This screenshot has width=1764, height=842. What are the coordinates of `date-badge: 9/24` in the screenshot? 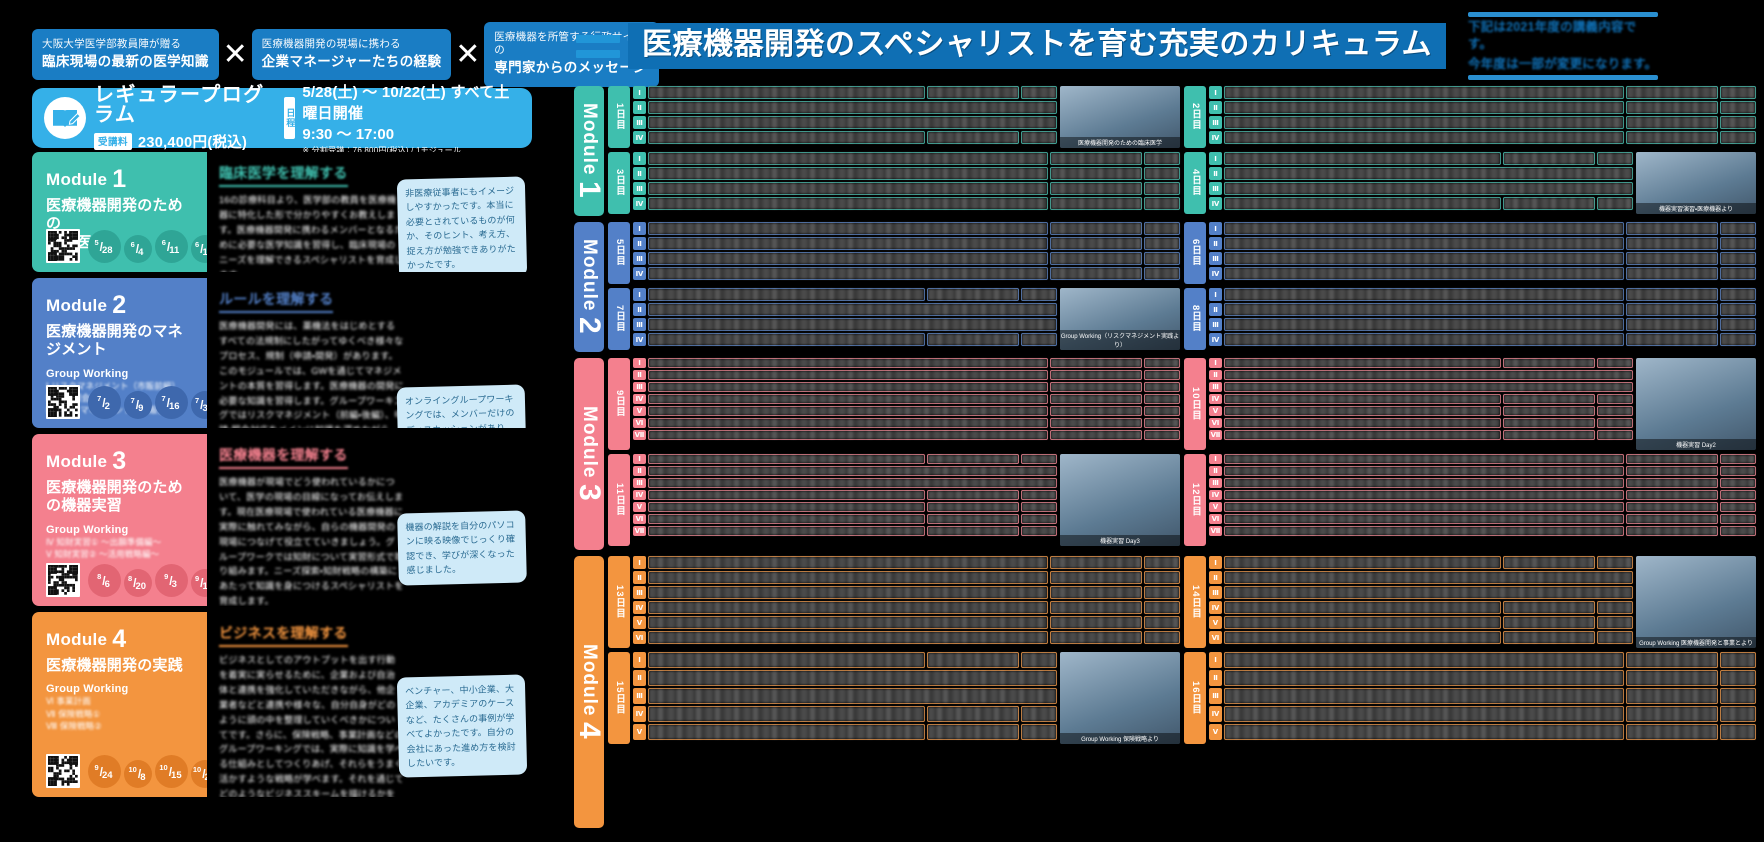 It's located at (104, 771).